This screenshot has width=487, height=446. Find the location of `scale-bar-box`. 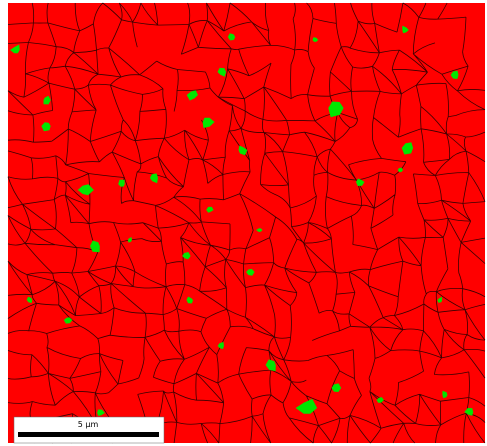

scale-bar-box is located at coordinates (89, 430).